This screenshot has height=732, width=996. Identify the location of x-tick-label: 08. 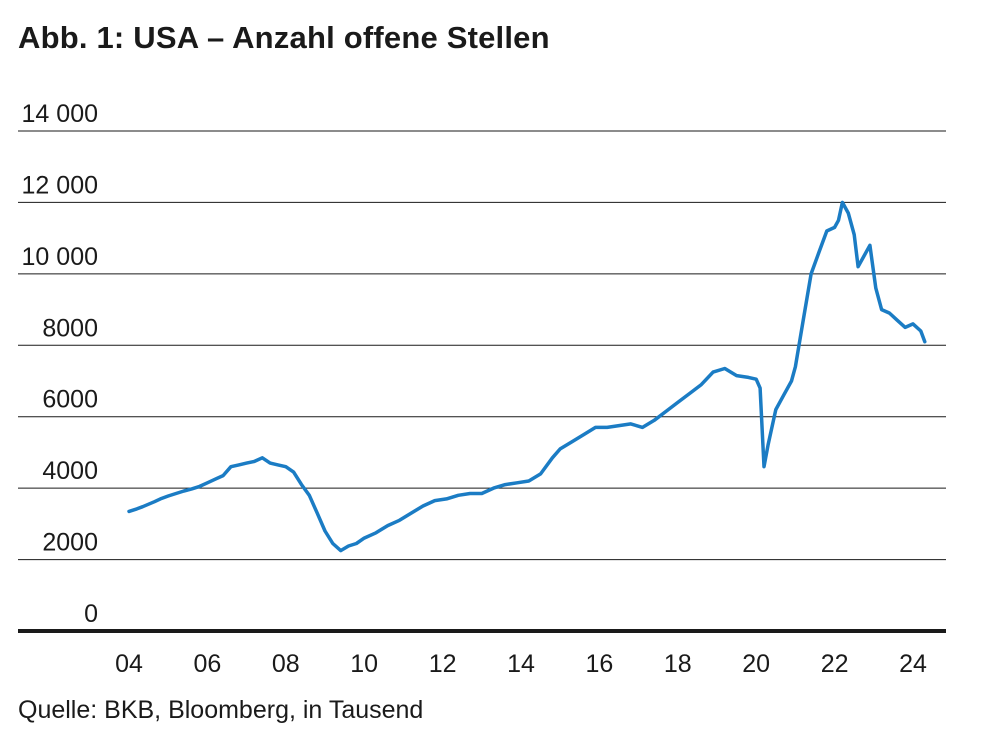
(286, 664).